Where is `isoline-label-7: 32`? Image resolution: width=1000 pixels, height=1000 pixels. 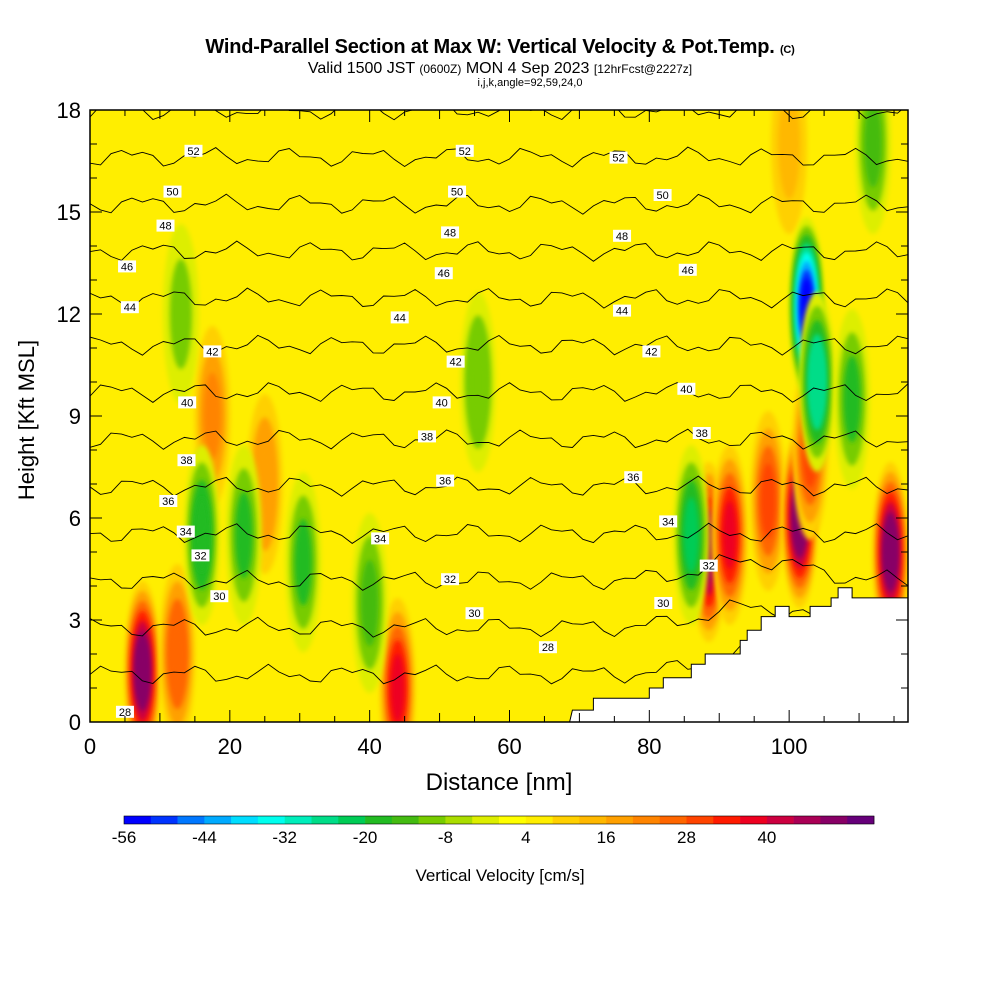 isoline-label-7: 32 is located at coordinates (709, 567).